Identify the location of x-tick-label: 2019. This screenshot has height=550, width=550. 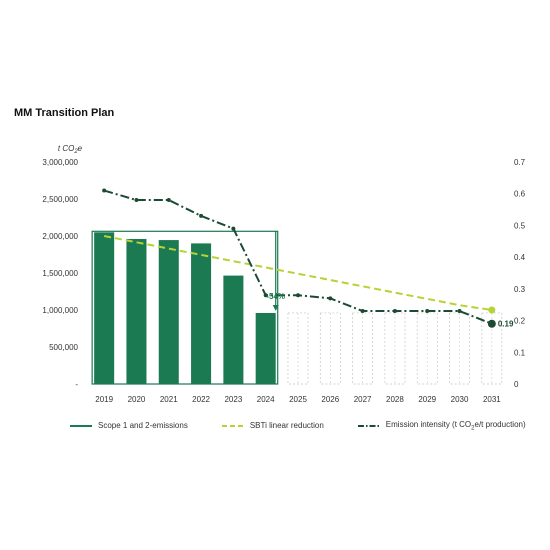
(104, 399).